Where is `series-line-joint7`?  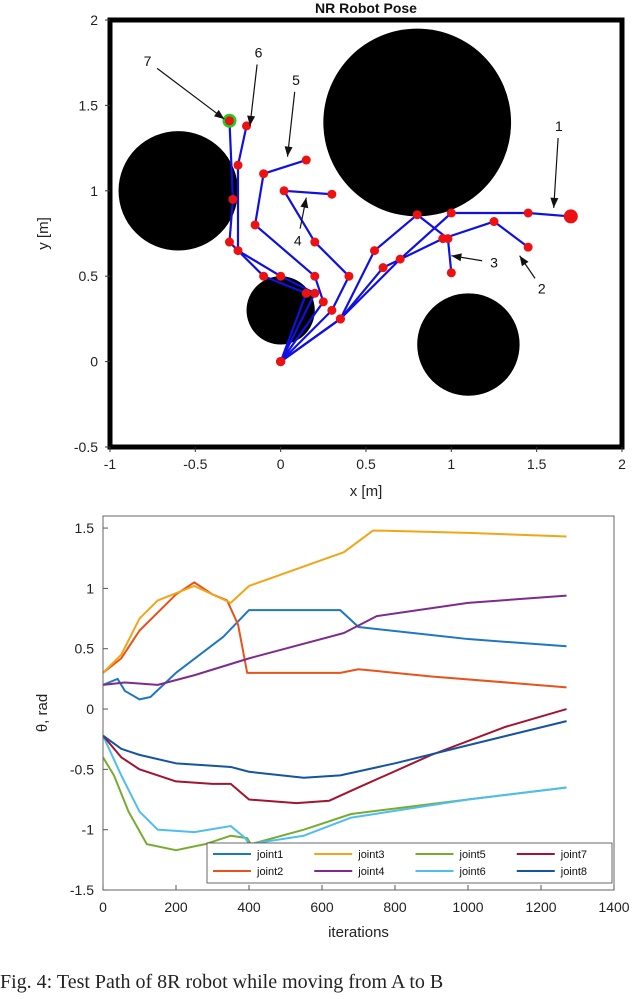 series-line-joint7 is located at coordinates (334, 756).